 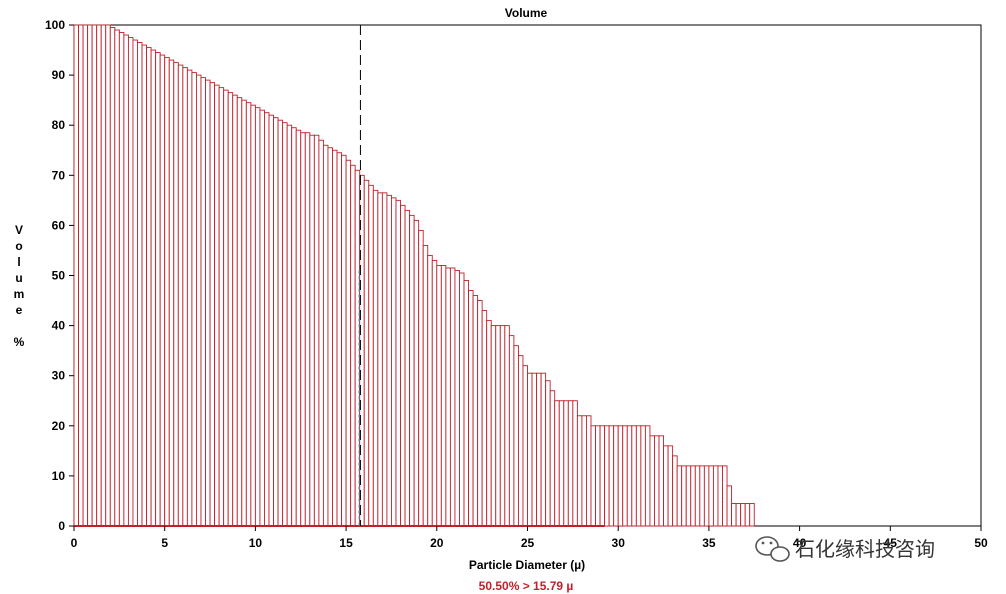 What do you see at coordinates (74, 543) in the screenshot?
I see `x-tick-label: 0` at bounding box center [74, 543].